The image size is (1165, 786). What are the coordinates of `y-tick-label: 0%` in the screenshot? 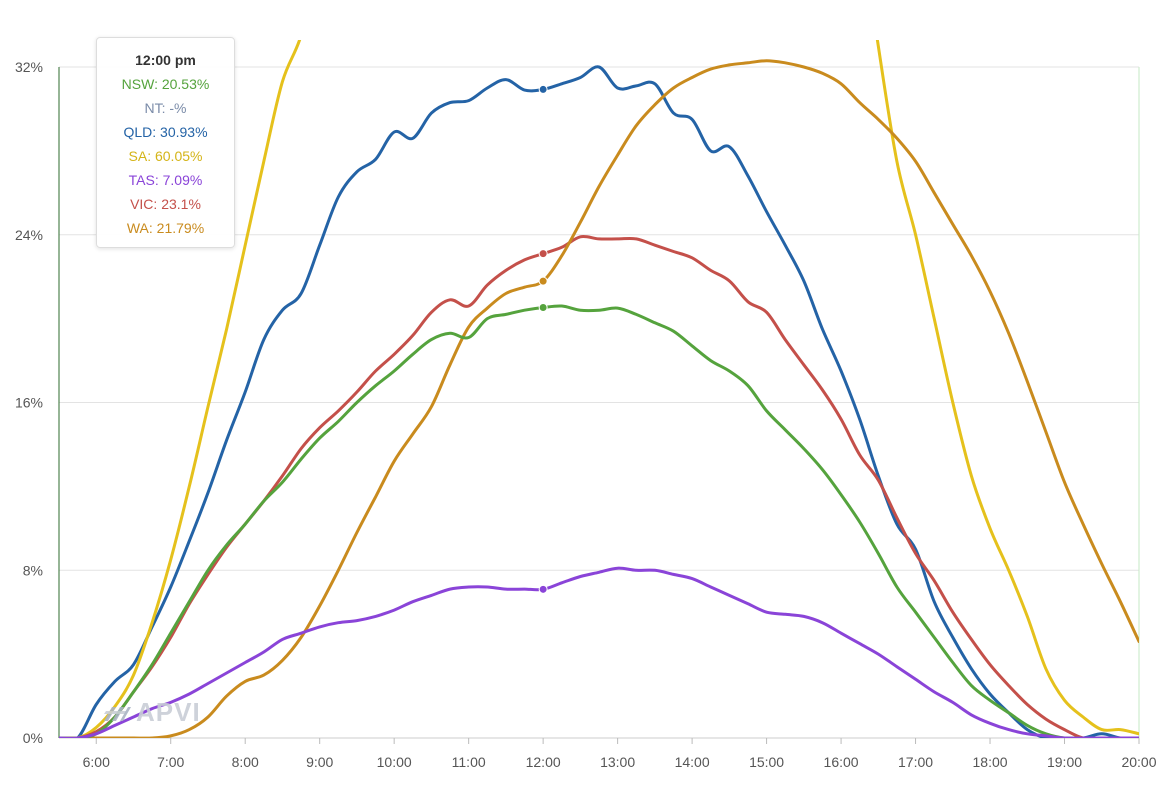 It's located at (33, 738).